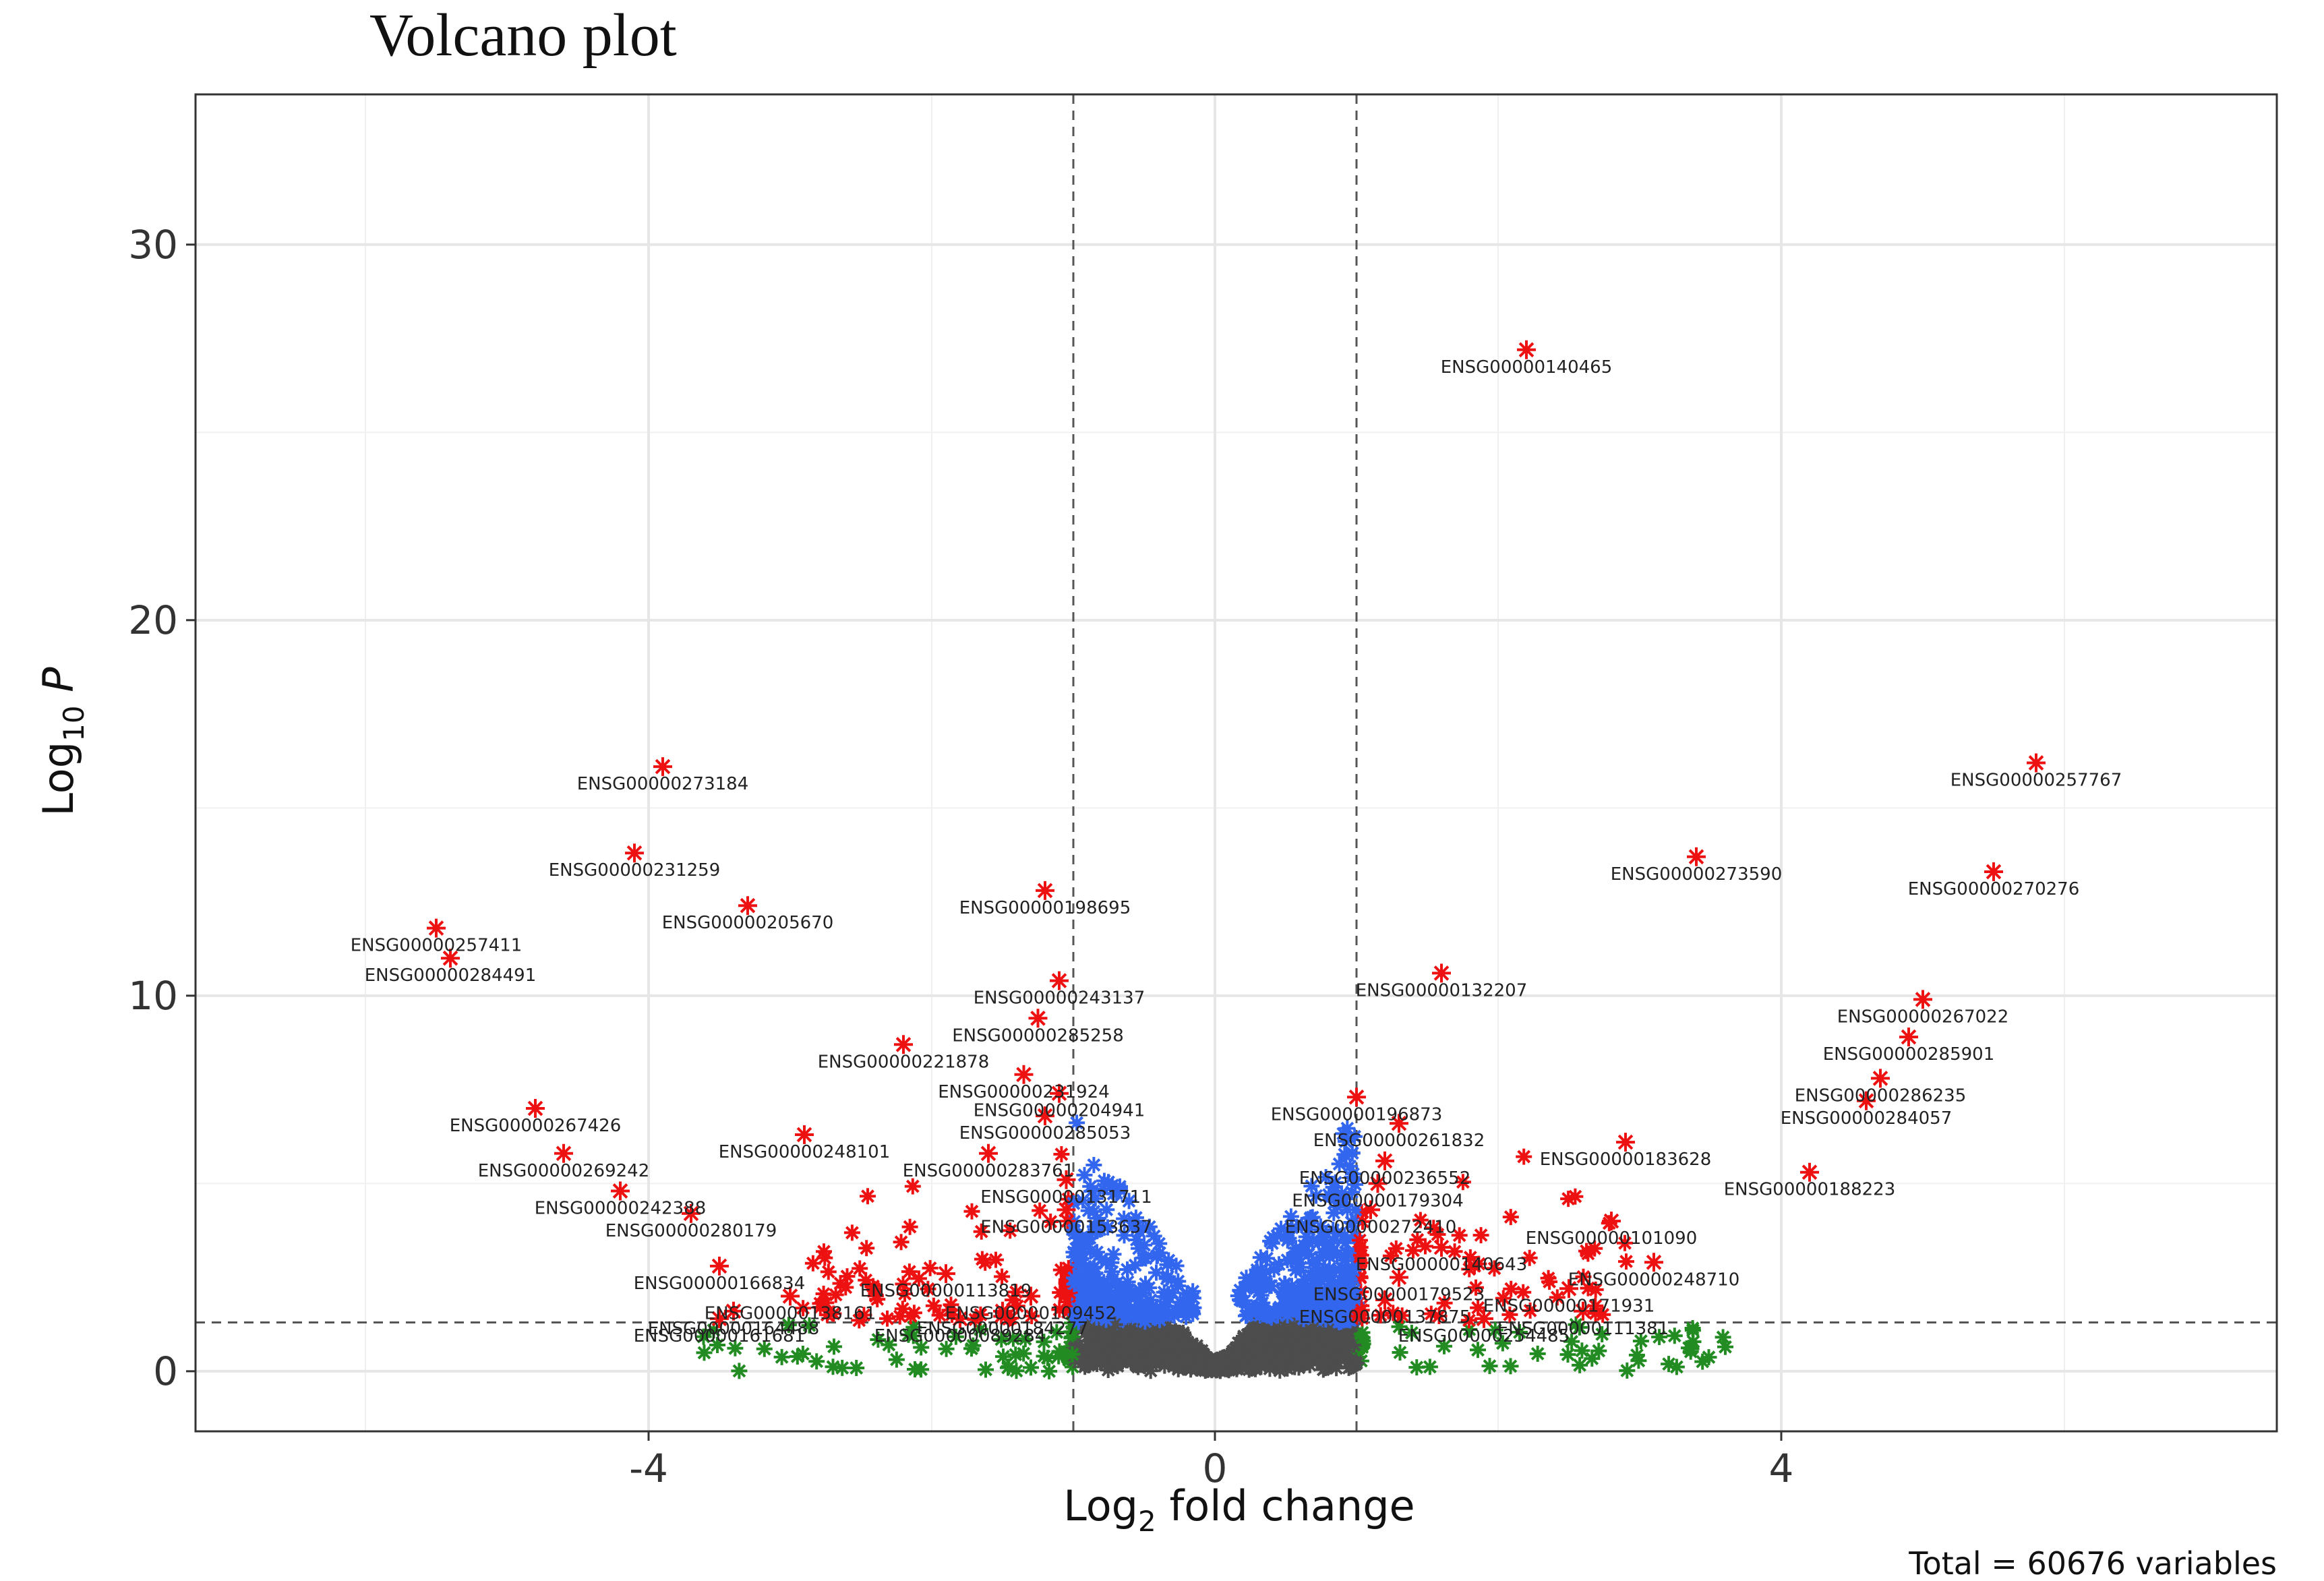  Describe the element at coordinates (748, 923) in the screenshot. I see `gene-label: ENSG00000205670` at that location.